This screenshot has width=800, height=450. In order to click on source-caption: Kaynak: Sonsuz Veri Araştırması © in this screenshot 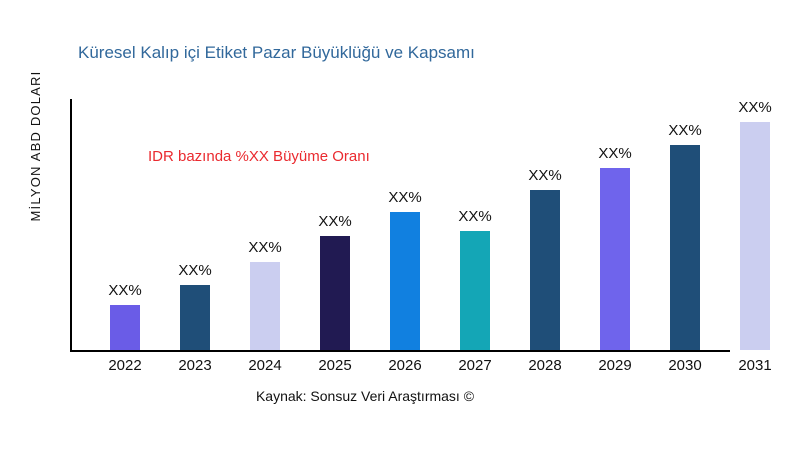, I will do `click(365, 396)`.